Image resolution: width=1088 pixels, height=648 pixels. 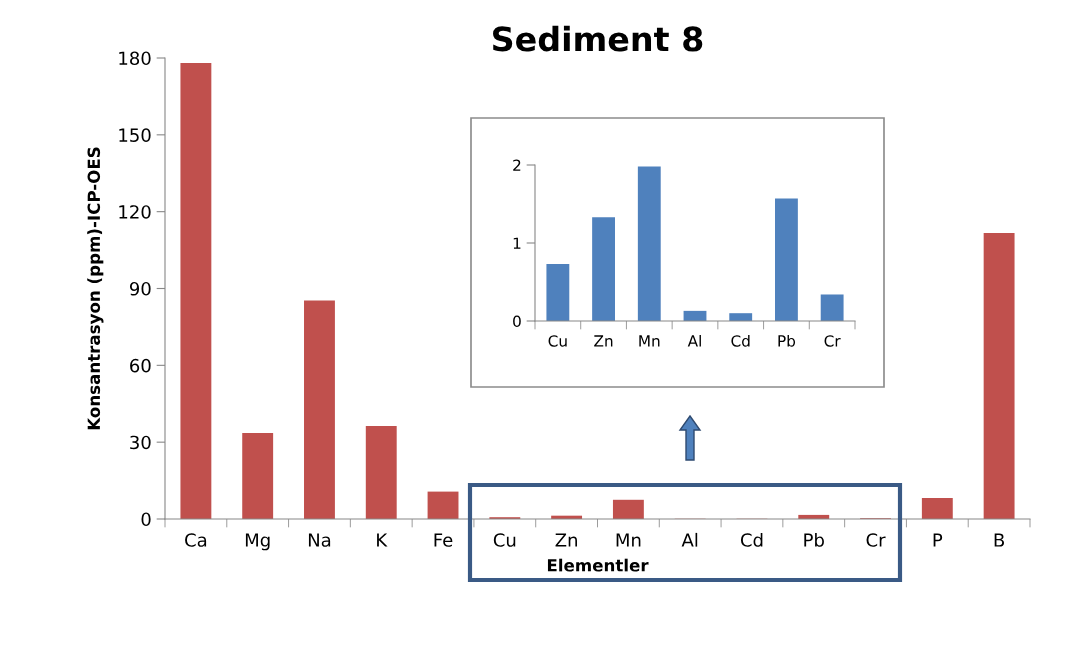 I want to click on y-tick-label: 30, so click(x=140, y=442).